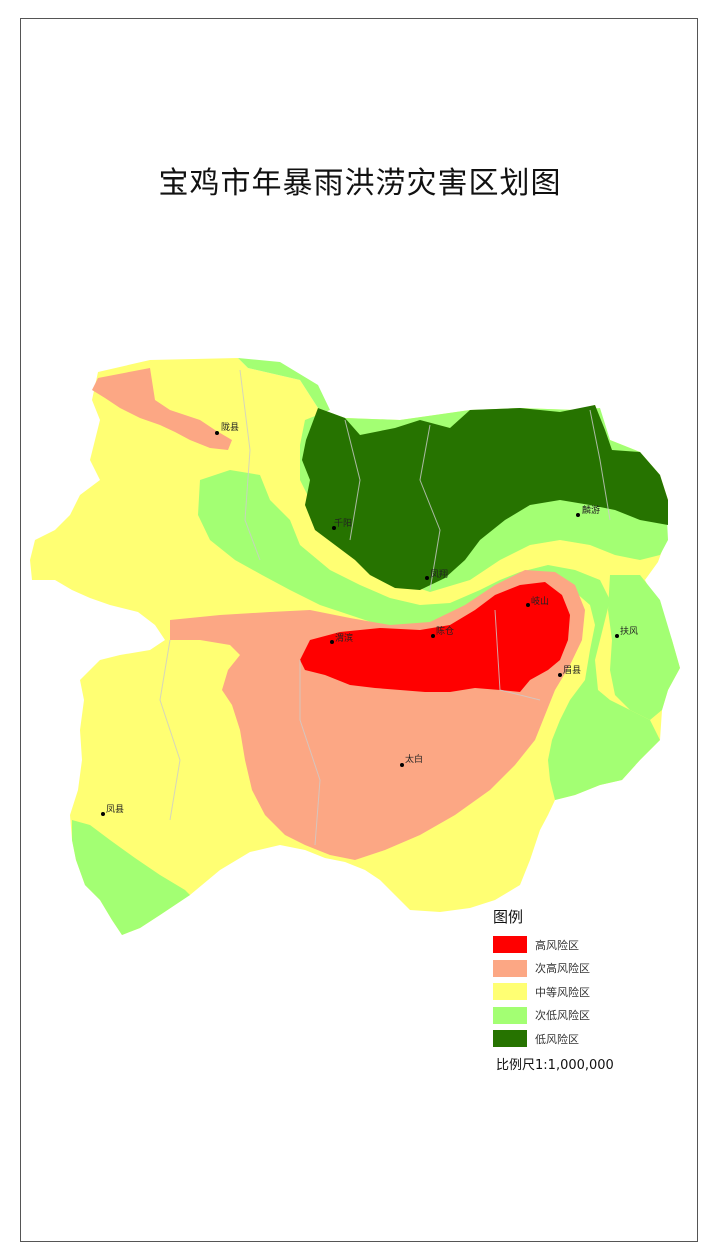 The image size is (720, 1260). I want to click on city-weibin: 渭滨, so click(341, 638).